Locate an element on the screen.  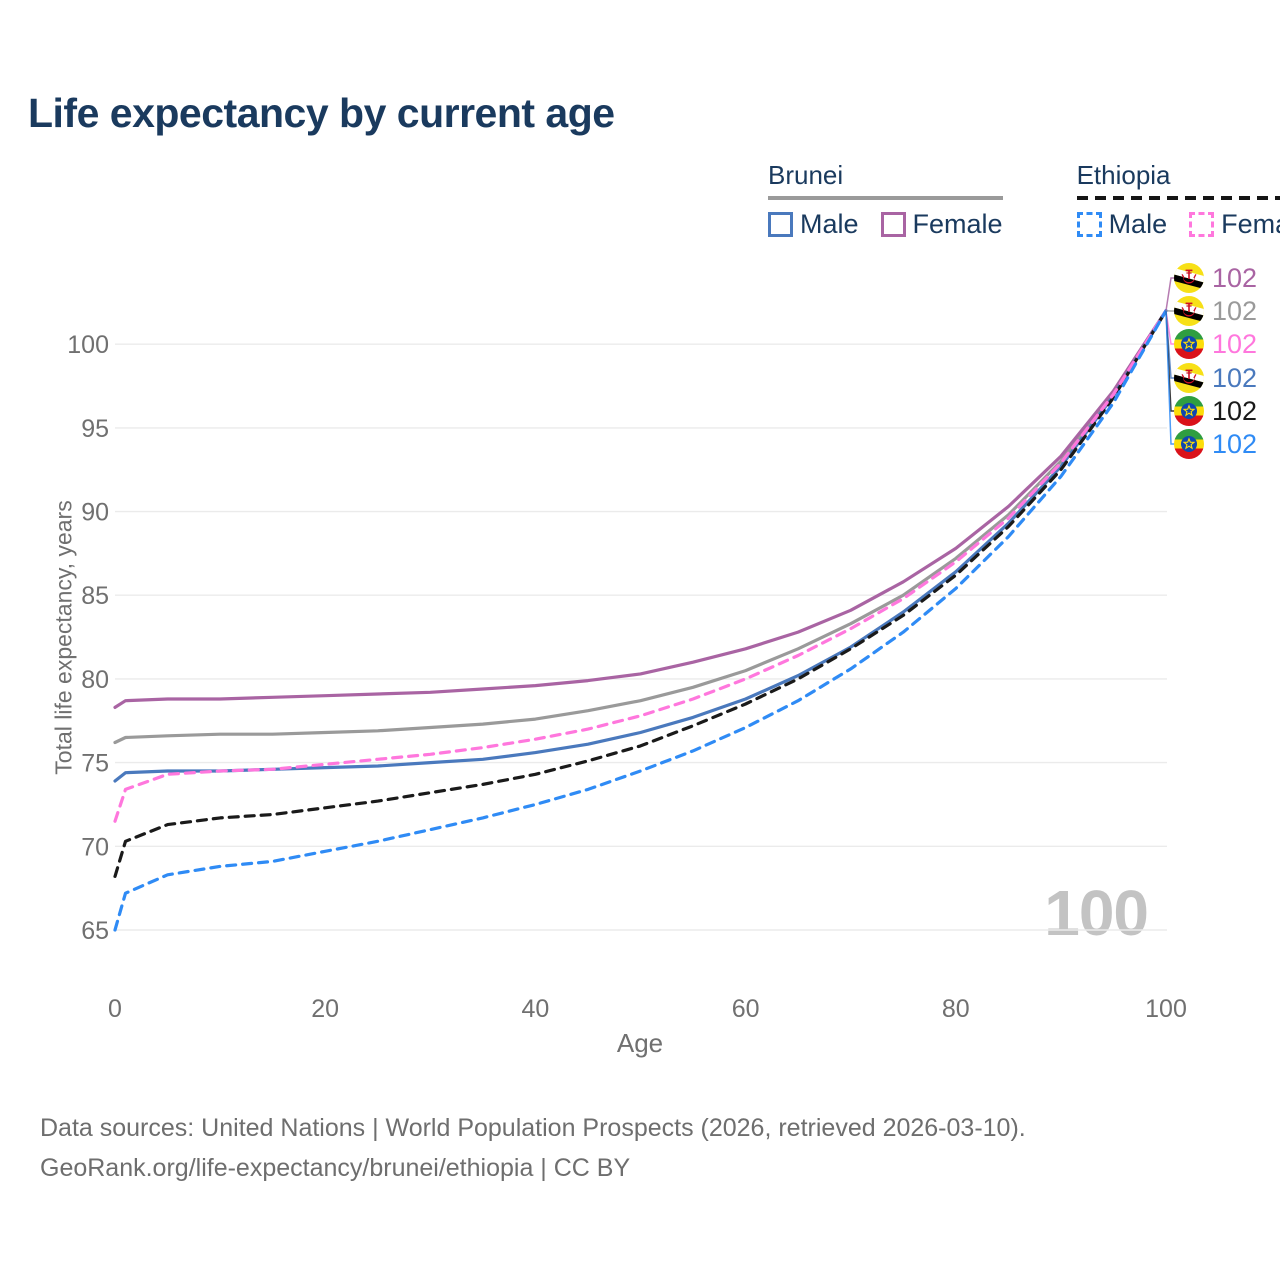
legend-item-brunei-female: Female is located at coordinates (941, 224).